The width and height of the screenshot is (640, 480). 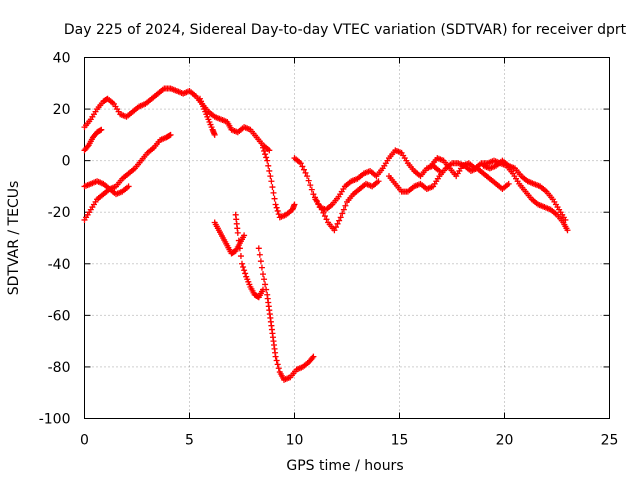 What do you see at coordinates (59, 316) in the screenshot?
I see `y-tick-label: -60` at bounding box center [59, 316].